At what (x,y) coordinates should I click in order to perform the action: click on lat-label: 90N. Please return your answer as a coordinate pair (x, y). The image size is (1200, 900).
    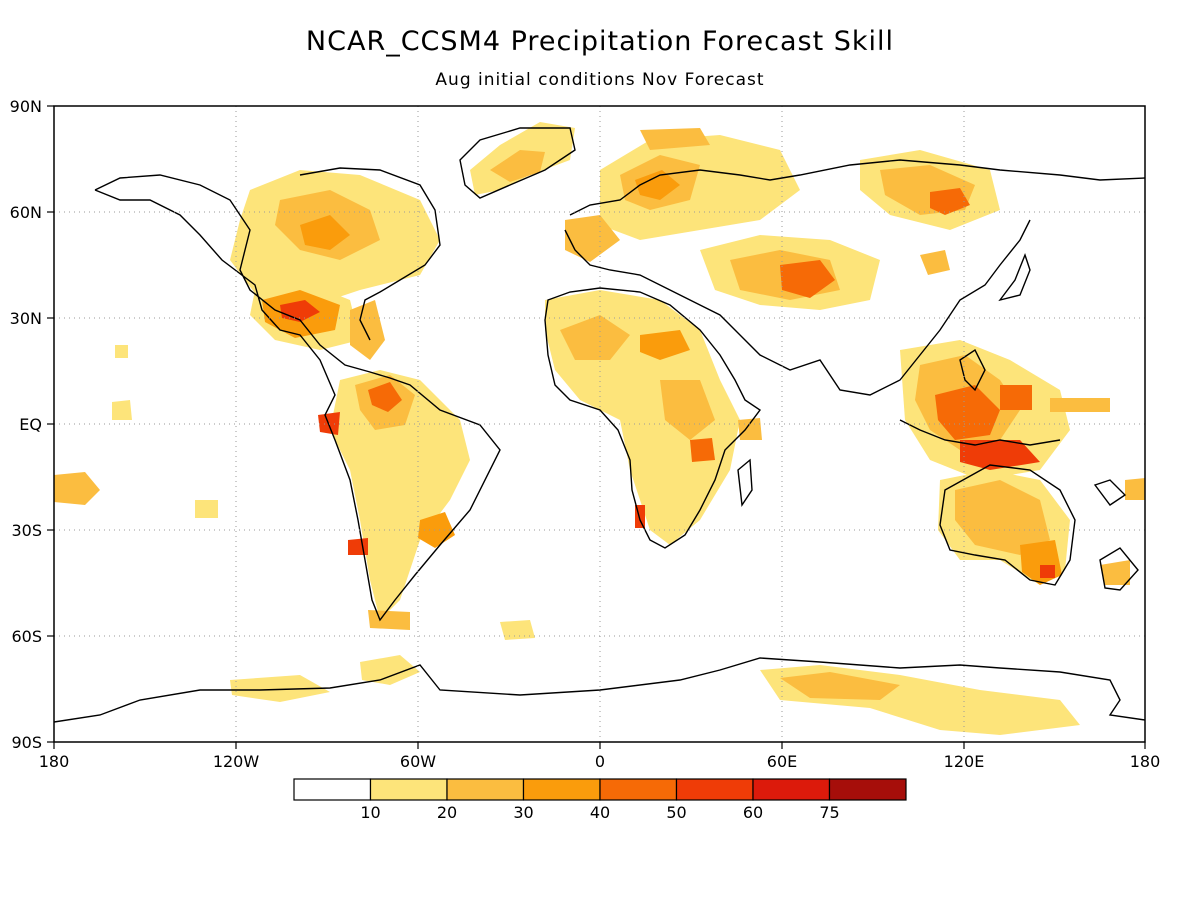
    Looking at the image, I should click on (26, 106).